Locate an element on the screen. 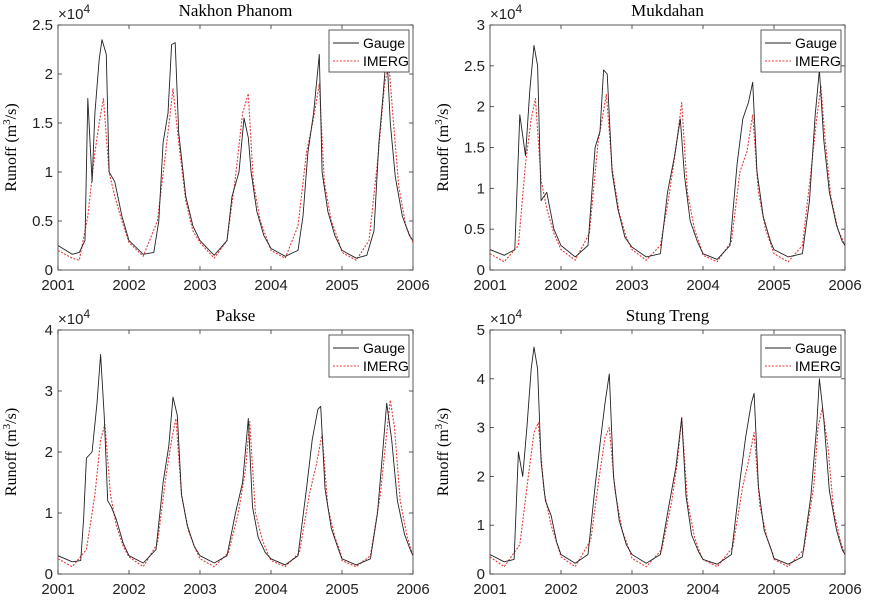 Image resolution: width=871 pixels, height=609 pixels. y-tick-label: 1.5 is located at coordinates (42, 123).